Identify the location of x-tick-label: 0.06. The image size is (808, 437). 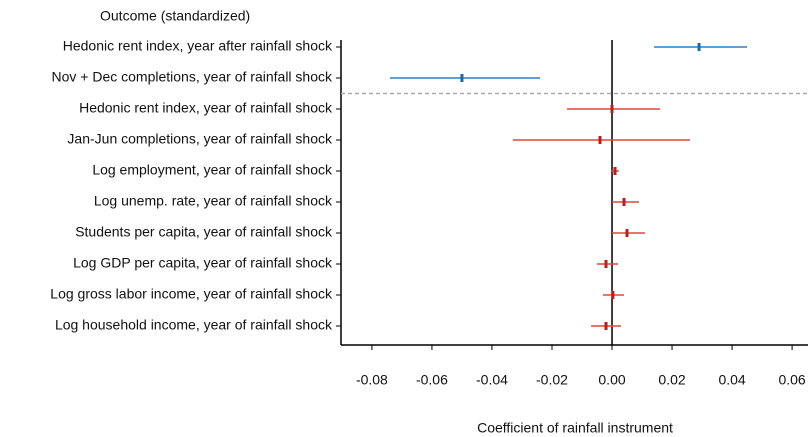
(791, 380).